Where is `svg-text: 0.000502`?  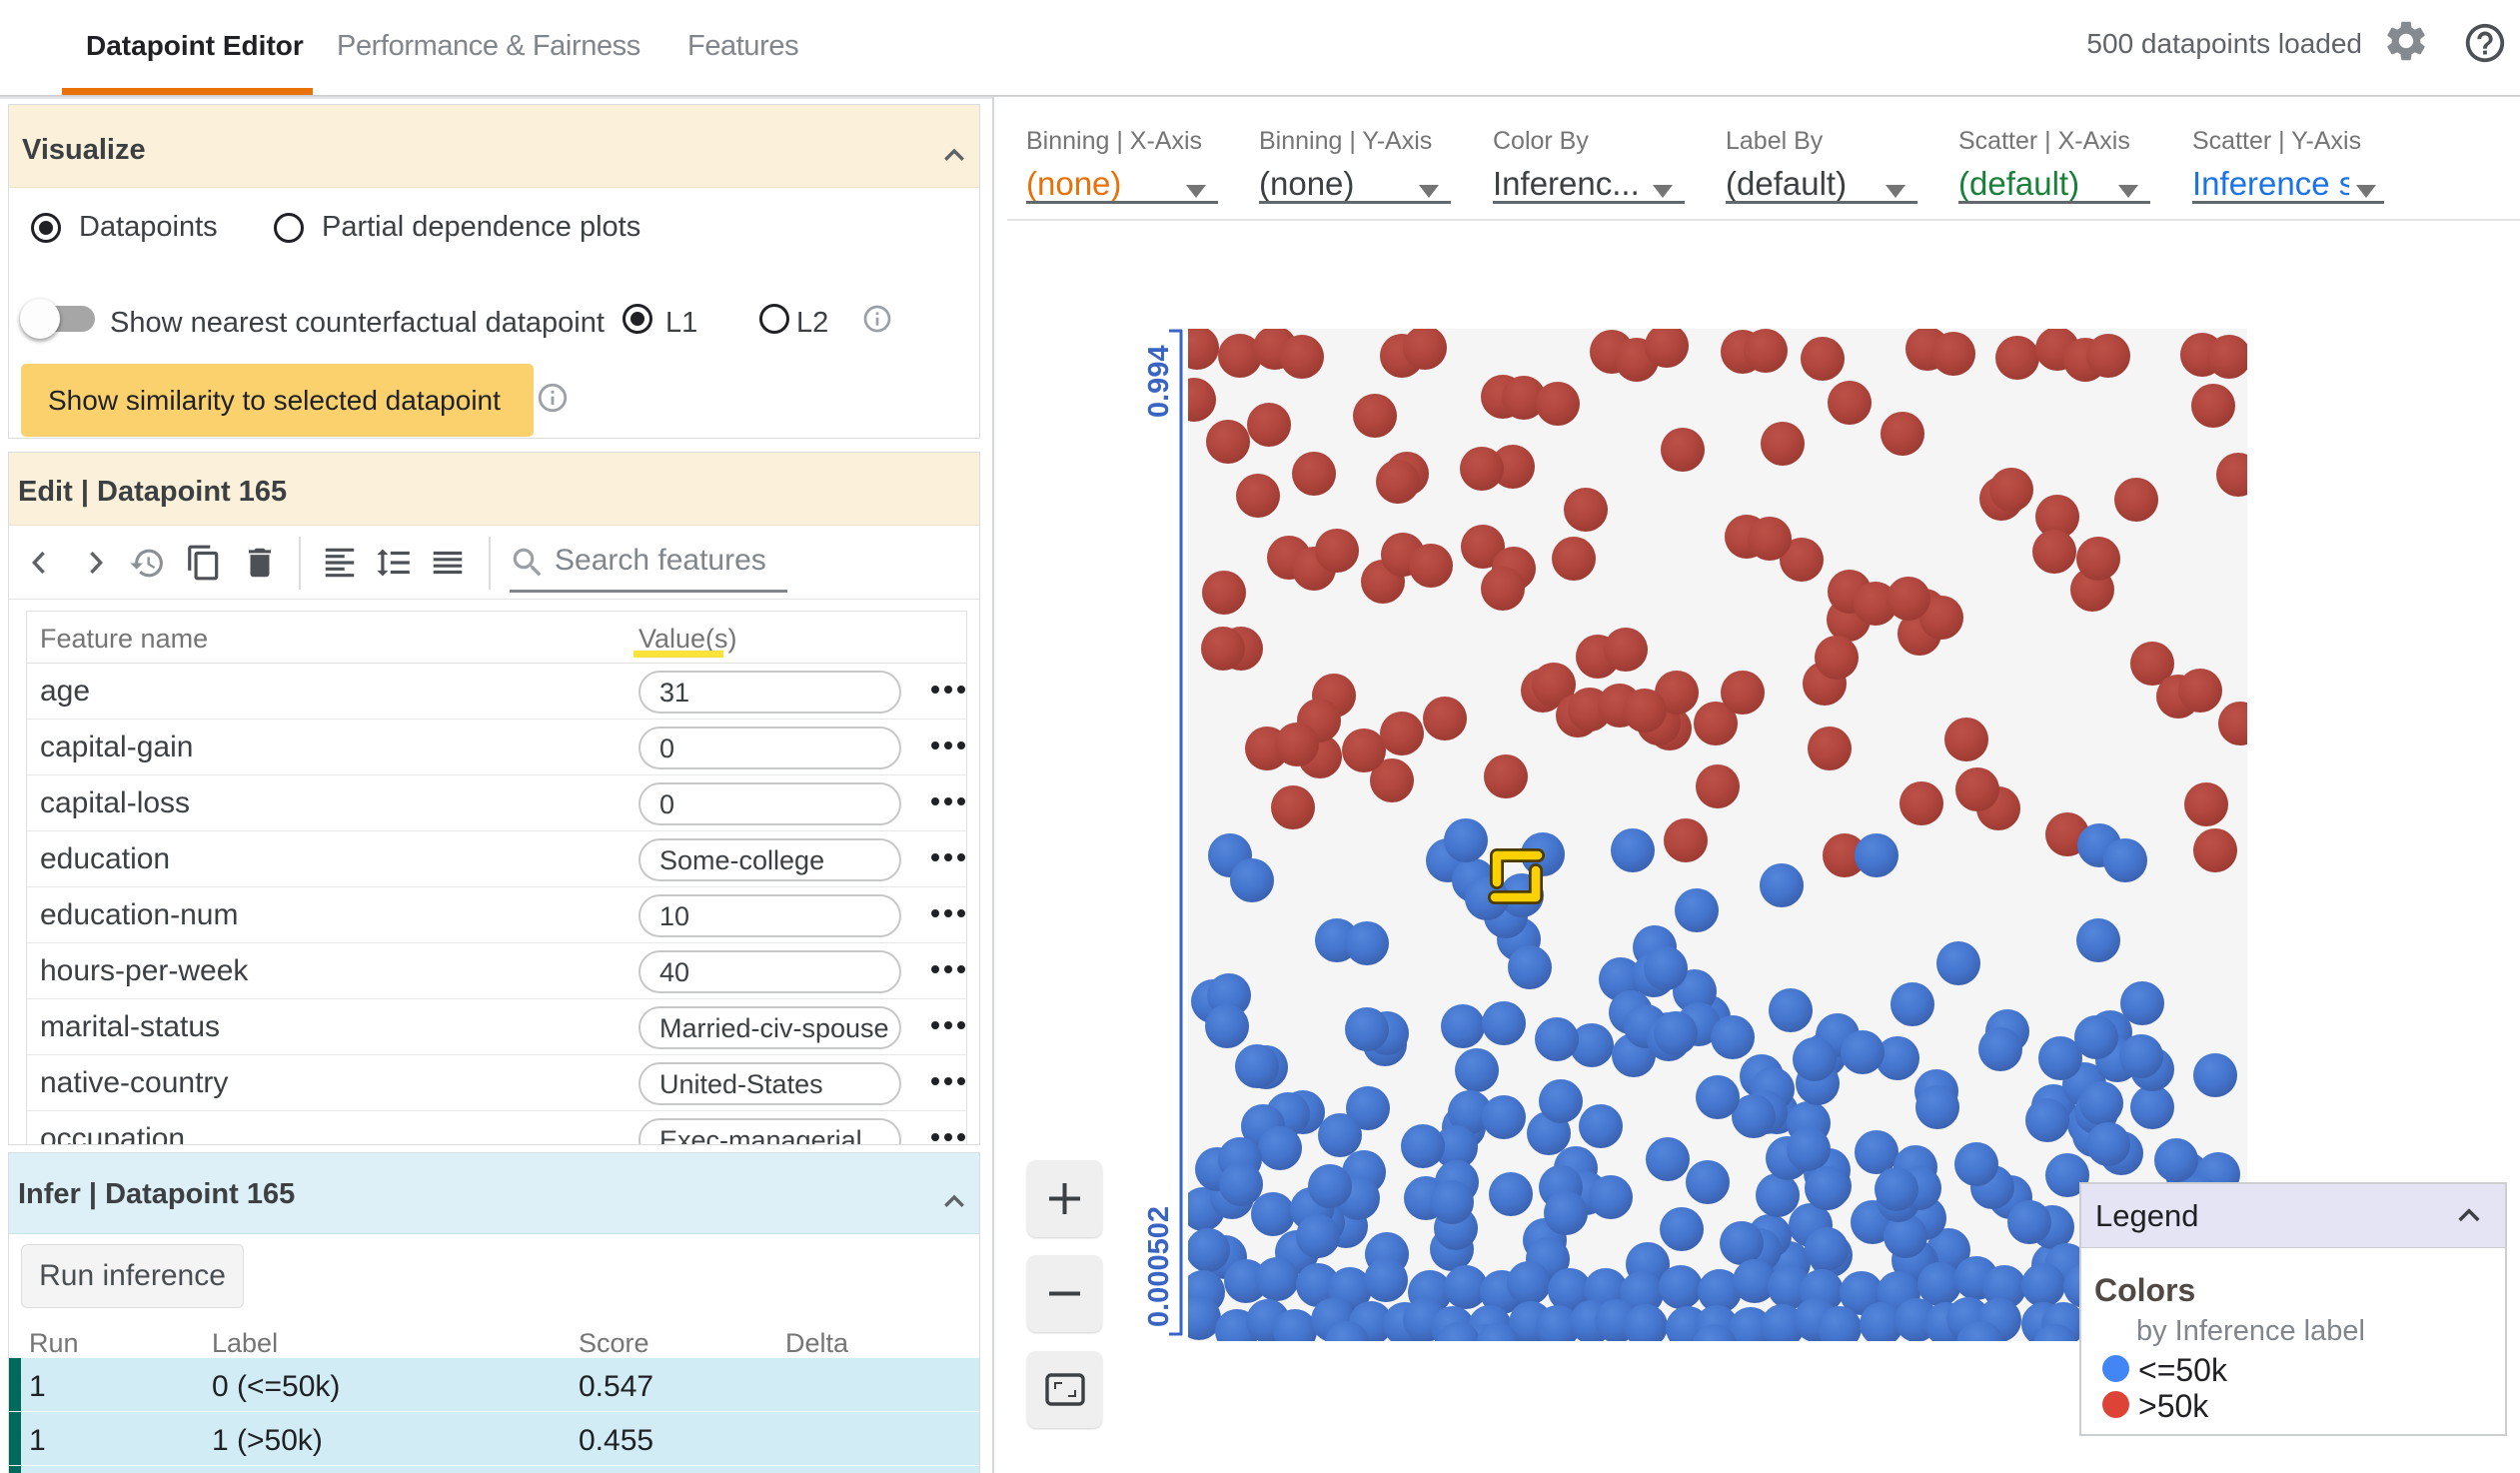 svg-text: 0.000502 is located at coordinates (1159, 1266).